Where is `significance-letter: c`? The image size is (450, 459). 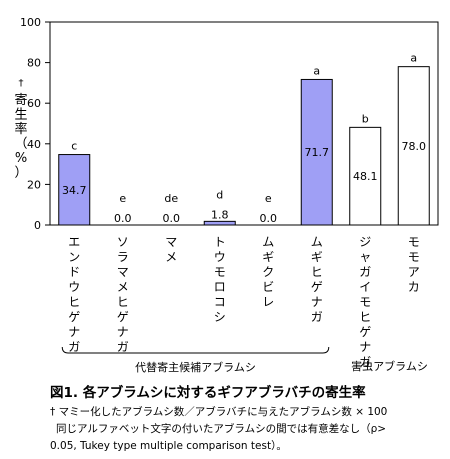
significance-letter: c is located at coordinates (74, 146).